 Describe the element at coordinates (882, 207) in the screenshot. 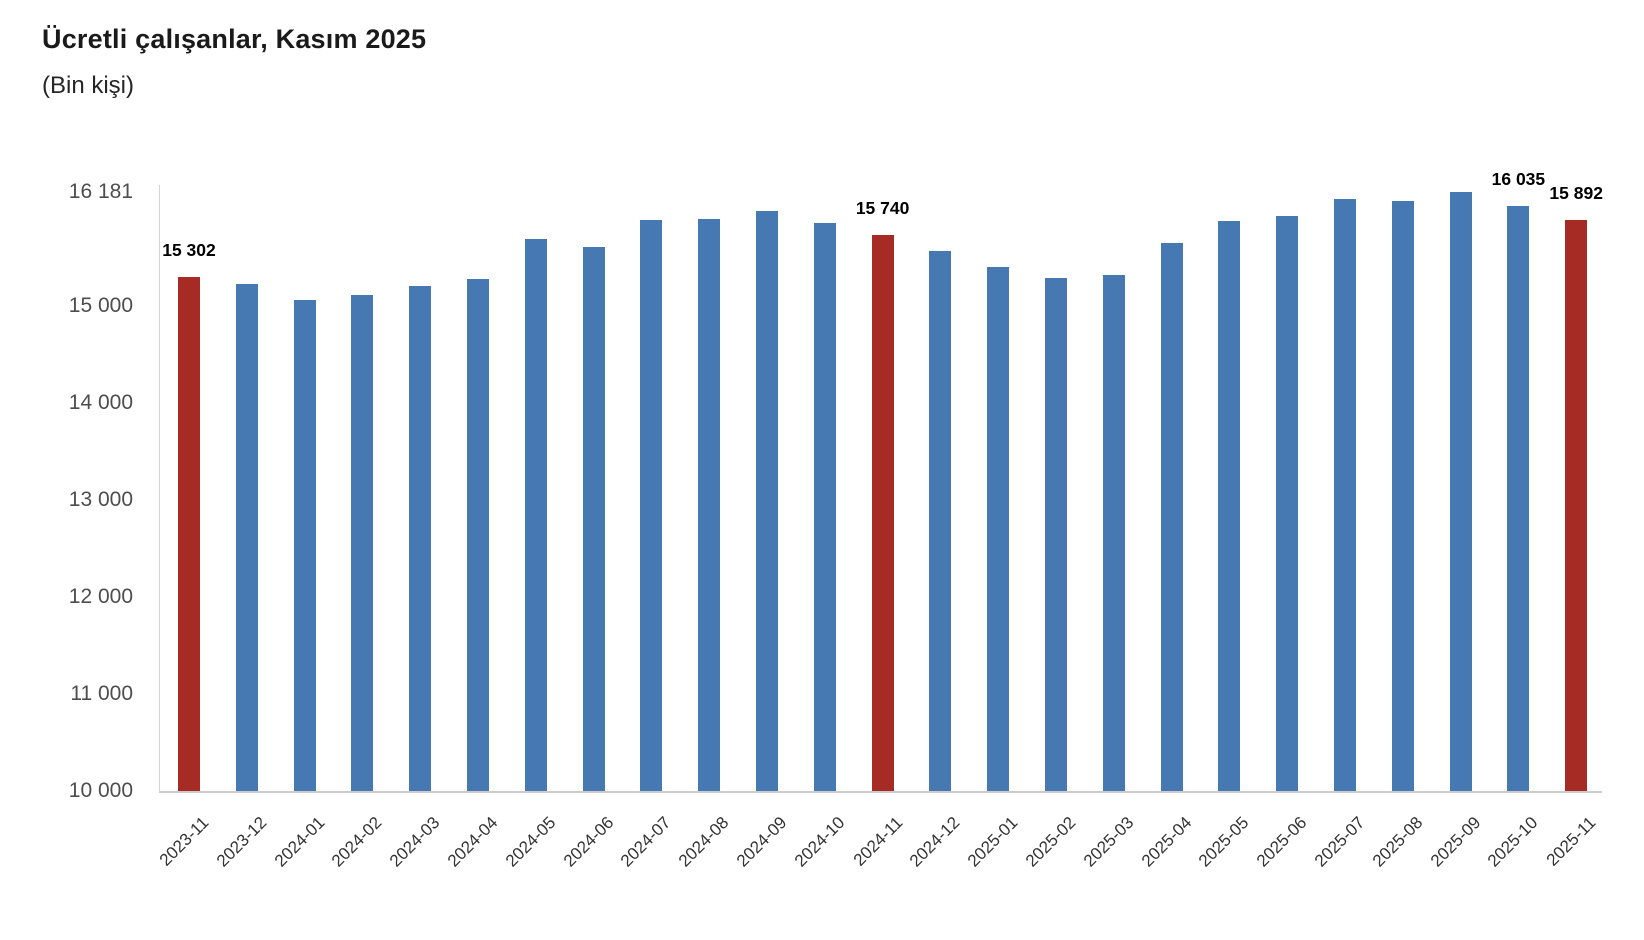

I see `bar-value-label: 15 740` at that location.